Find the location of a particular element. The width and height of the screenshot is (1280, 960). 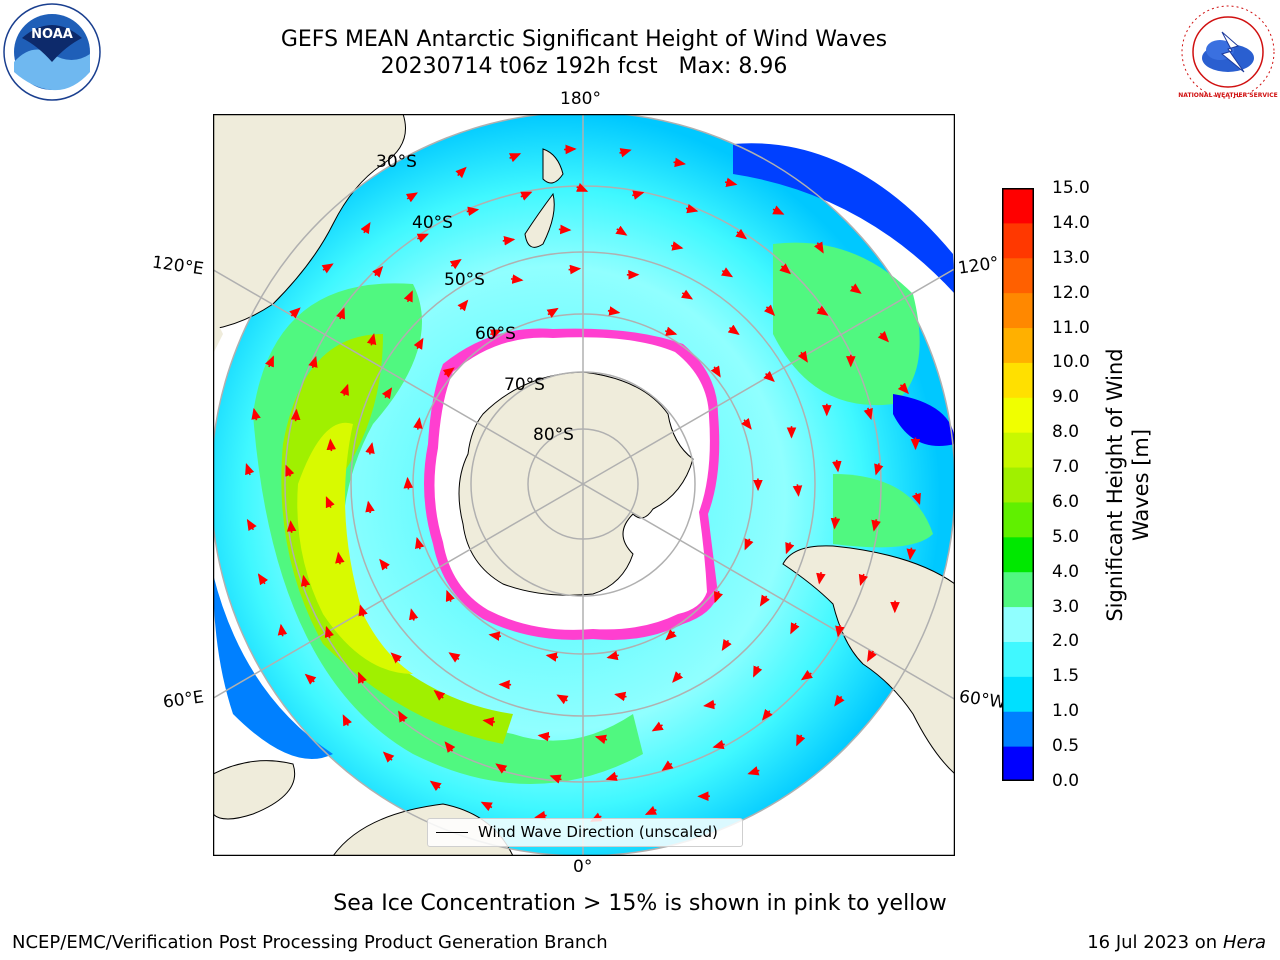

nws-logo-text: NATIONAL WEATHER SERVICE is located at coordinates (1227, 95).